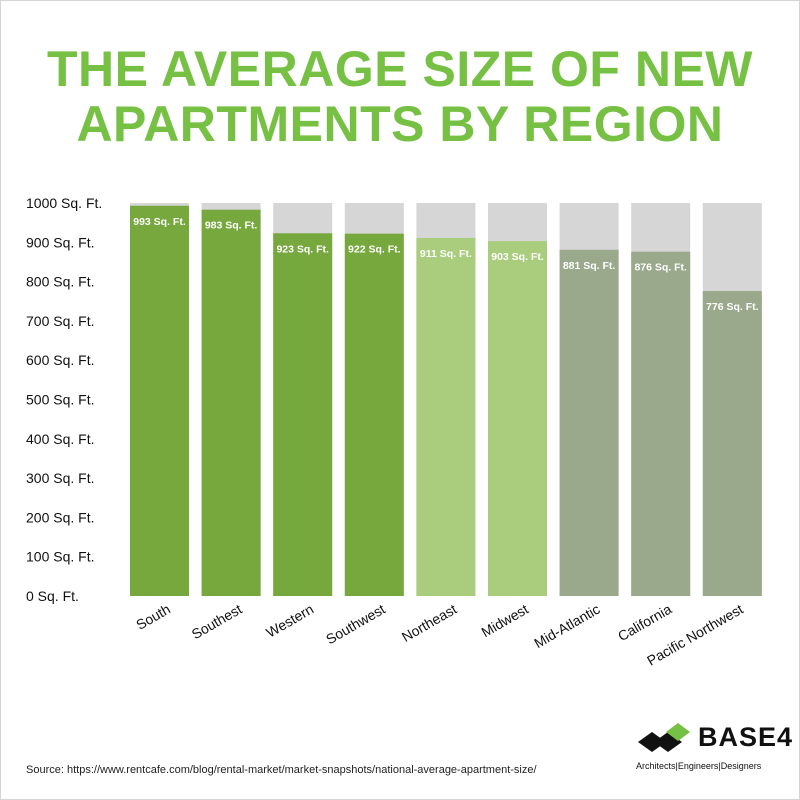 This screenshot has width=800, height=800. Describe the element at coordinates (60, 439) in the screenshot. I see `y-tick-label: 400 Sq. Ft.` at that location.